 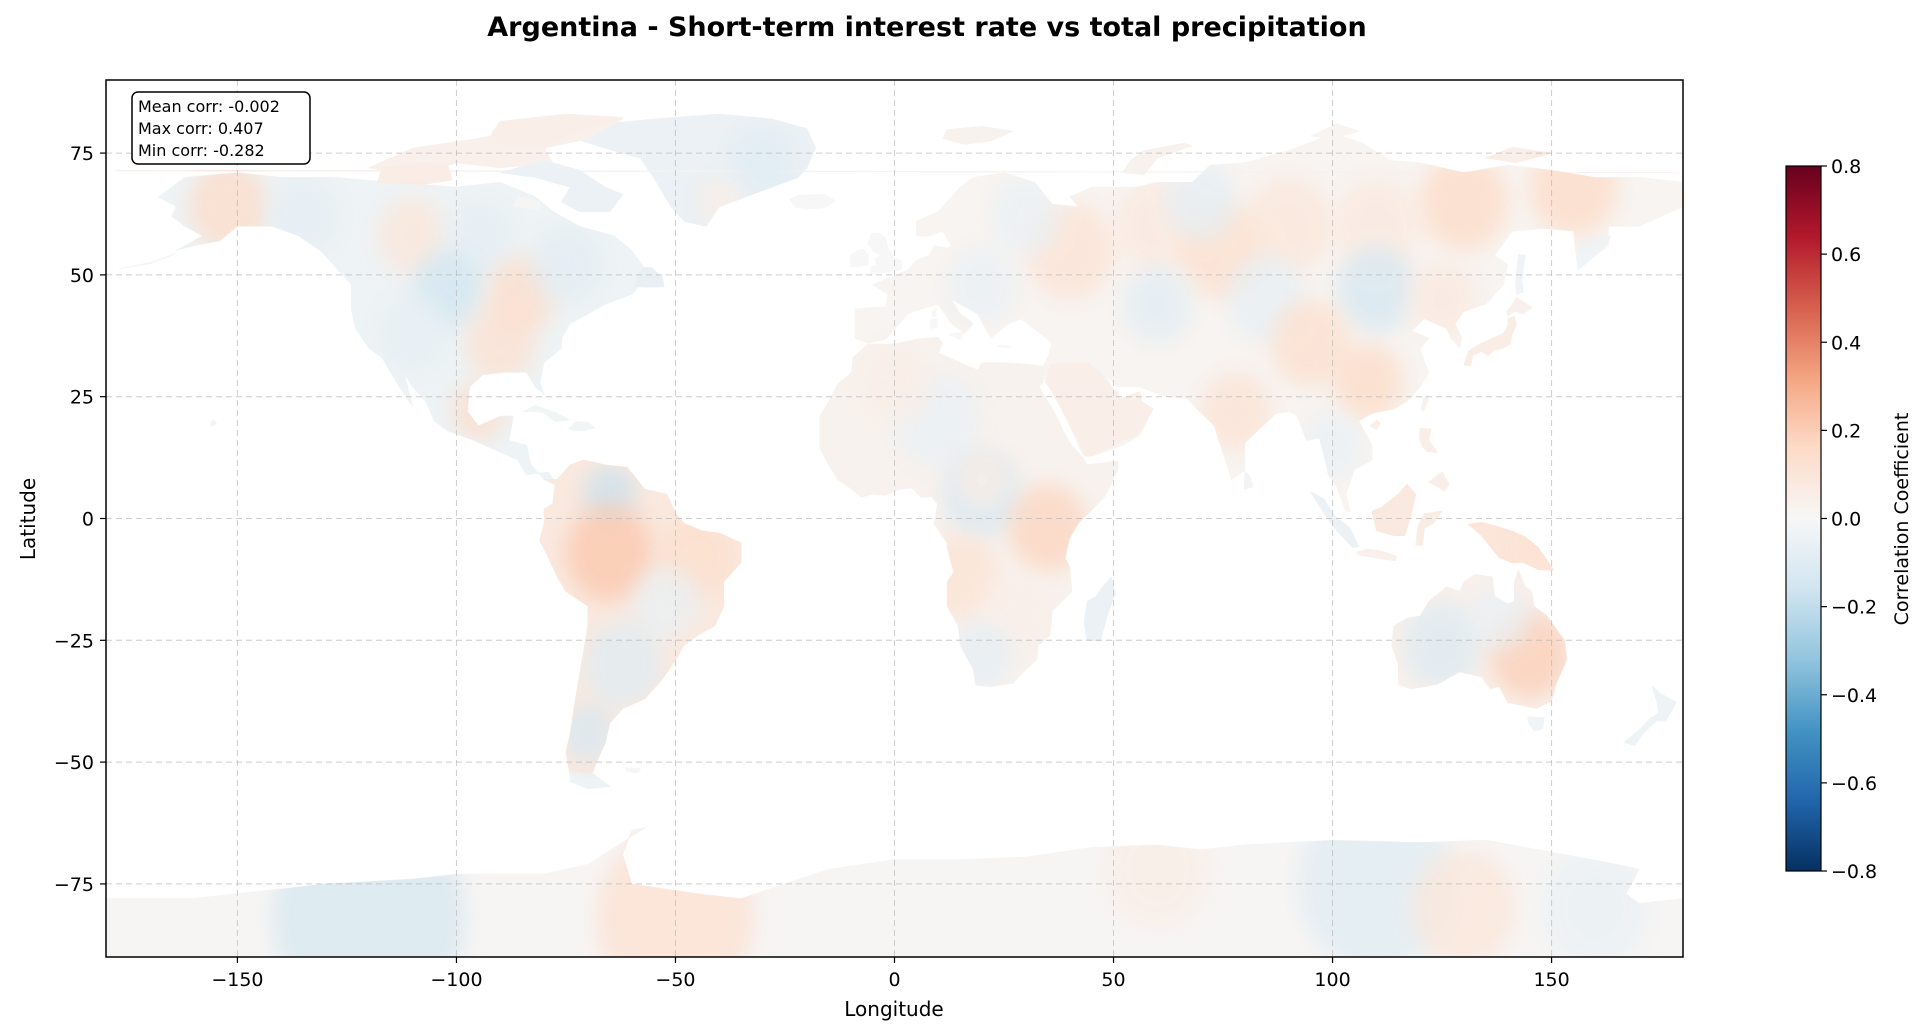 I want to click on land-aleutian-chain, so click(x=147, y=261).